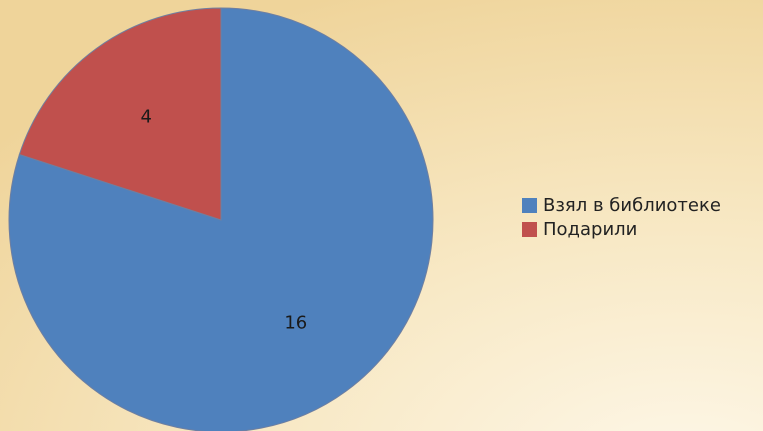 The height and width of the screenshot is (431, 763). What do you see at coordinates (295, 322) in the screenshot?
I see `data-label-library: 16` at bounding box center [295, 322].